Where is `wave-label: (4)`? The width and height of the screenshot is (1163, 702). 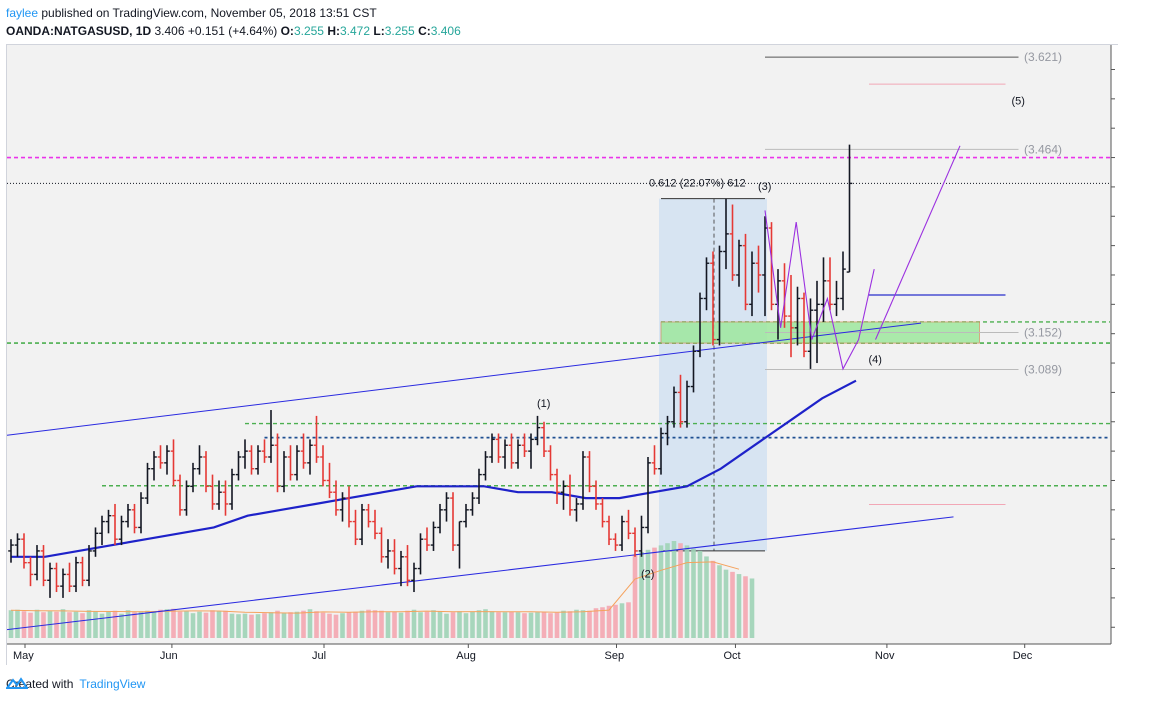 wave-label: (4) is located at coordinates (875, 360).